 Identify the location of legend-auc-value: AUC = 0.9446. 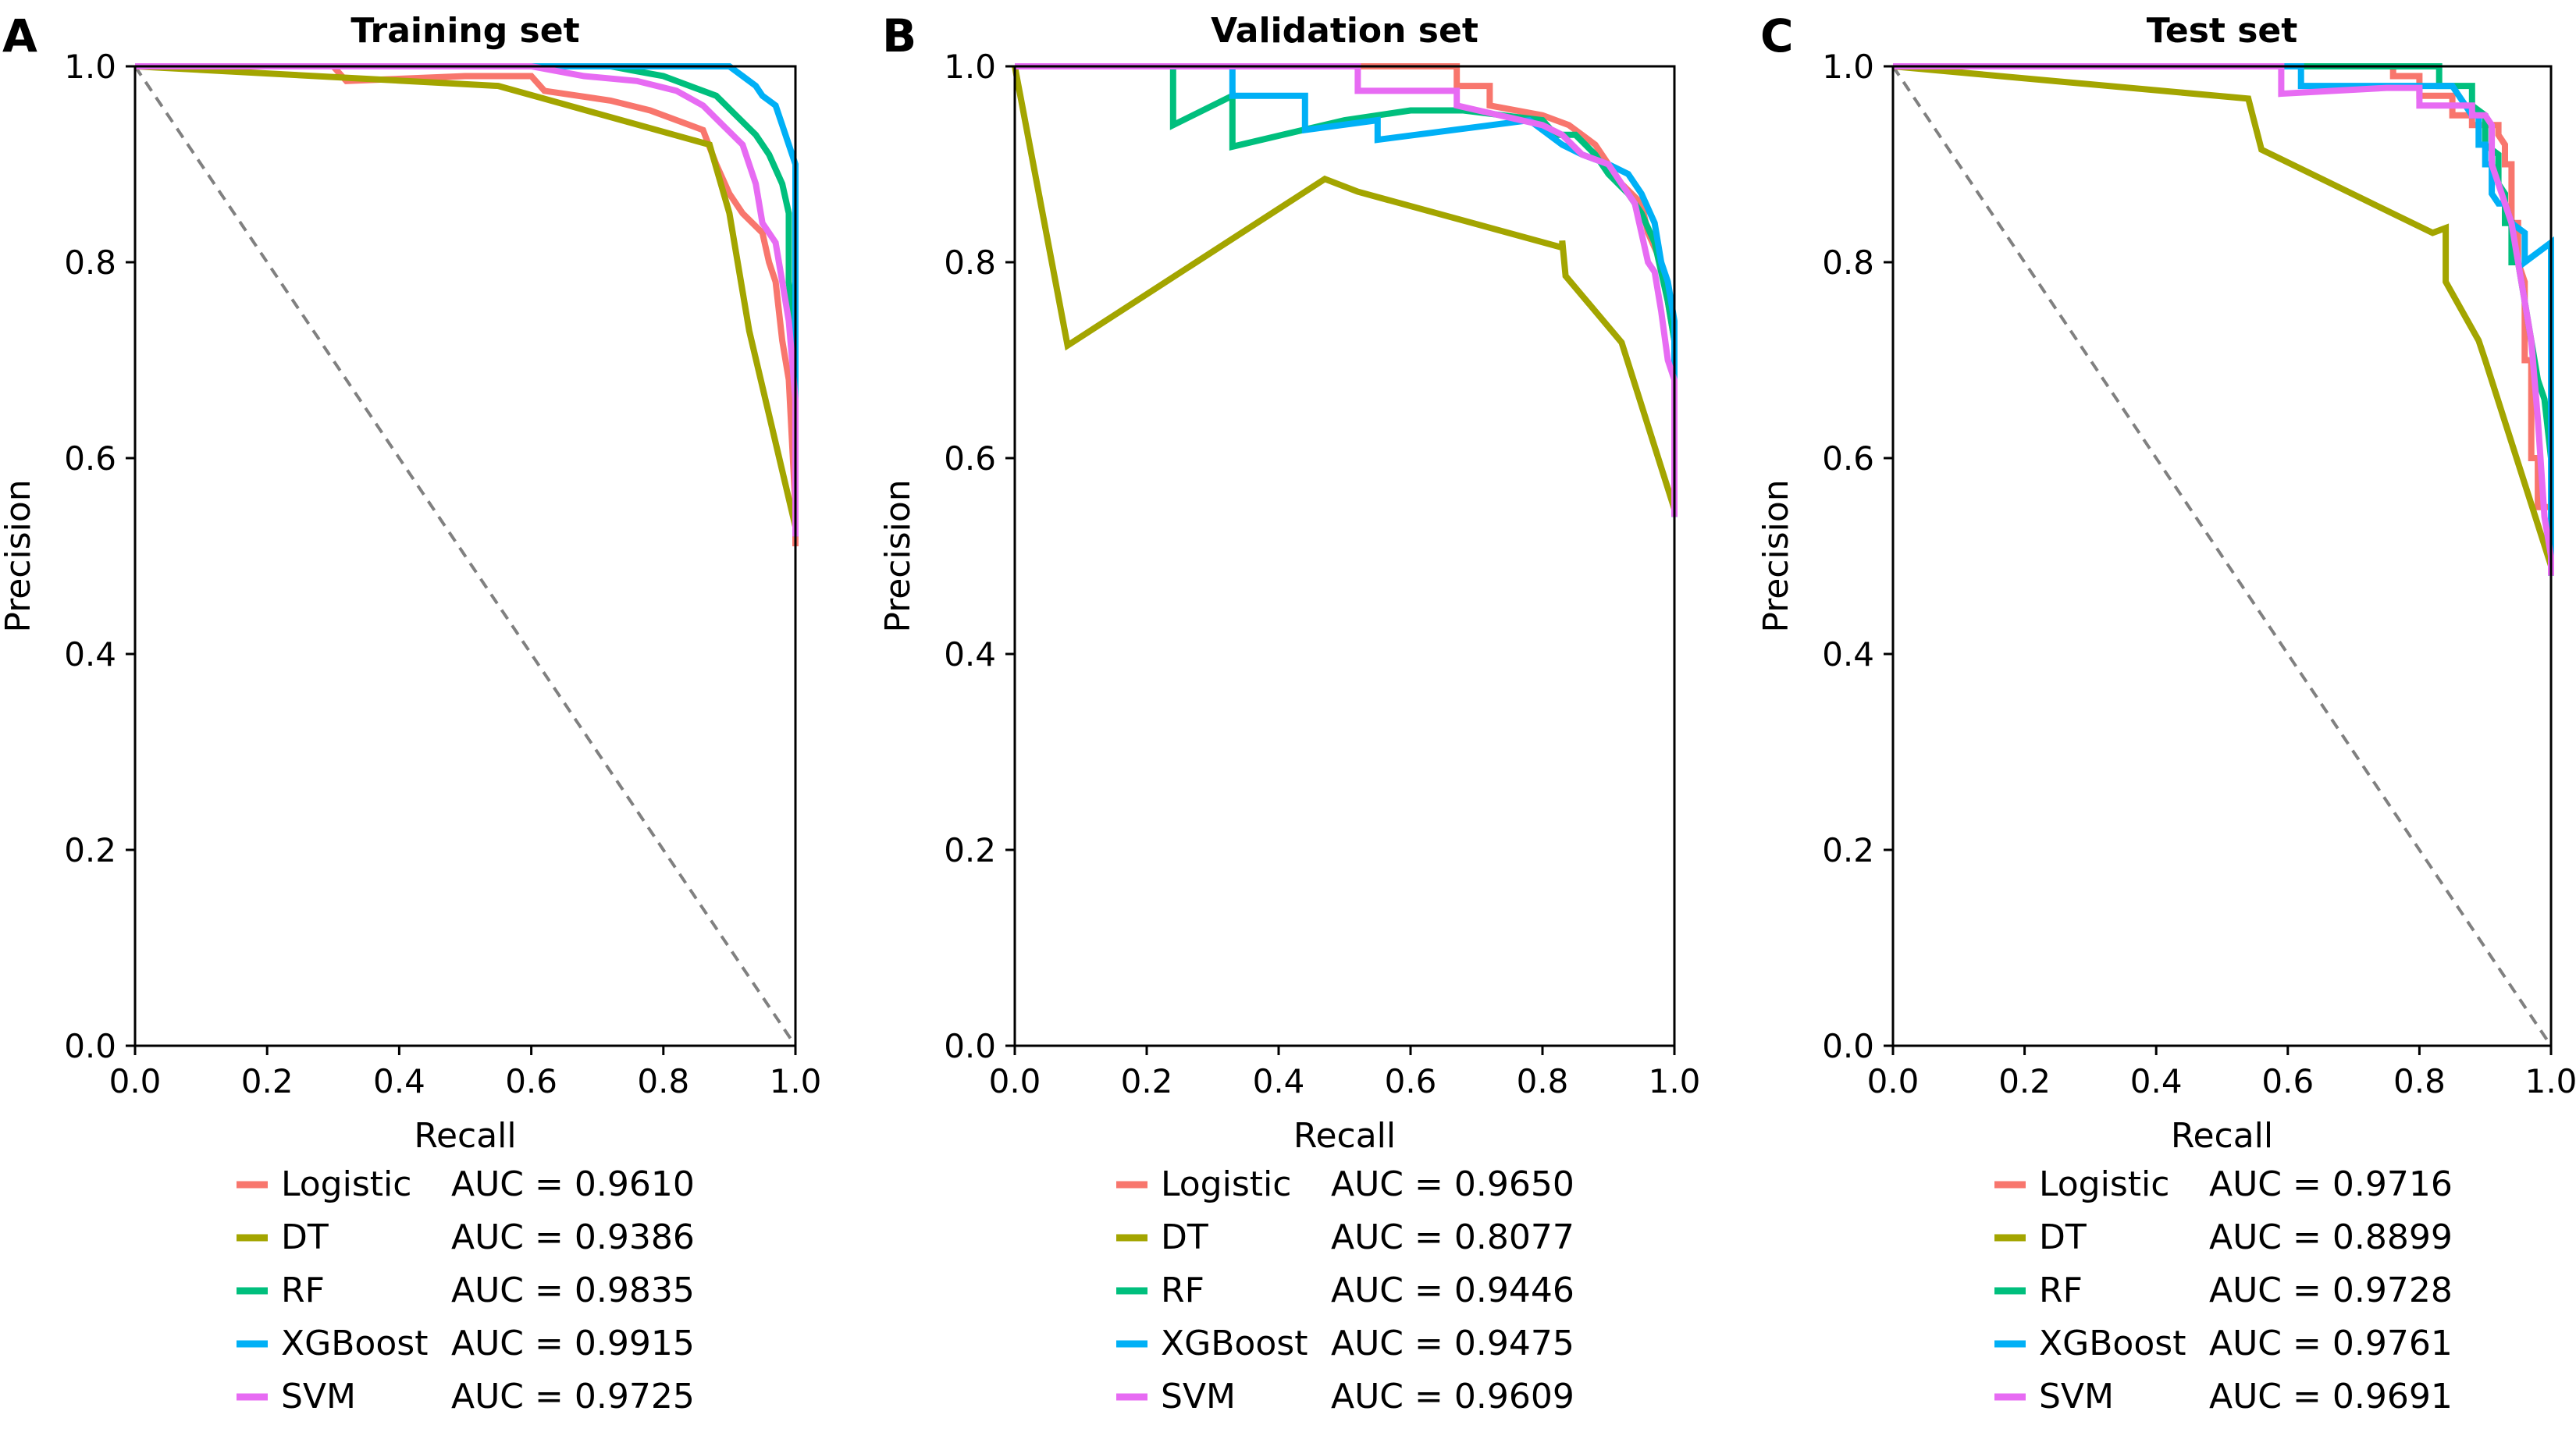
(1452, 1290).